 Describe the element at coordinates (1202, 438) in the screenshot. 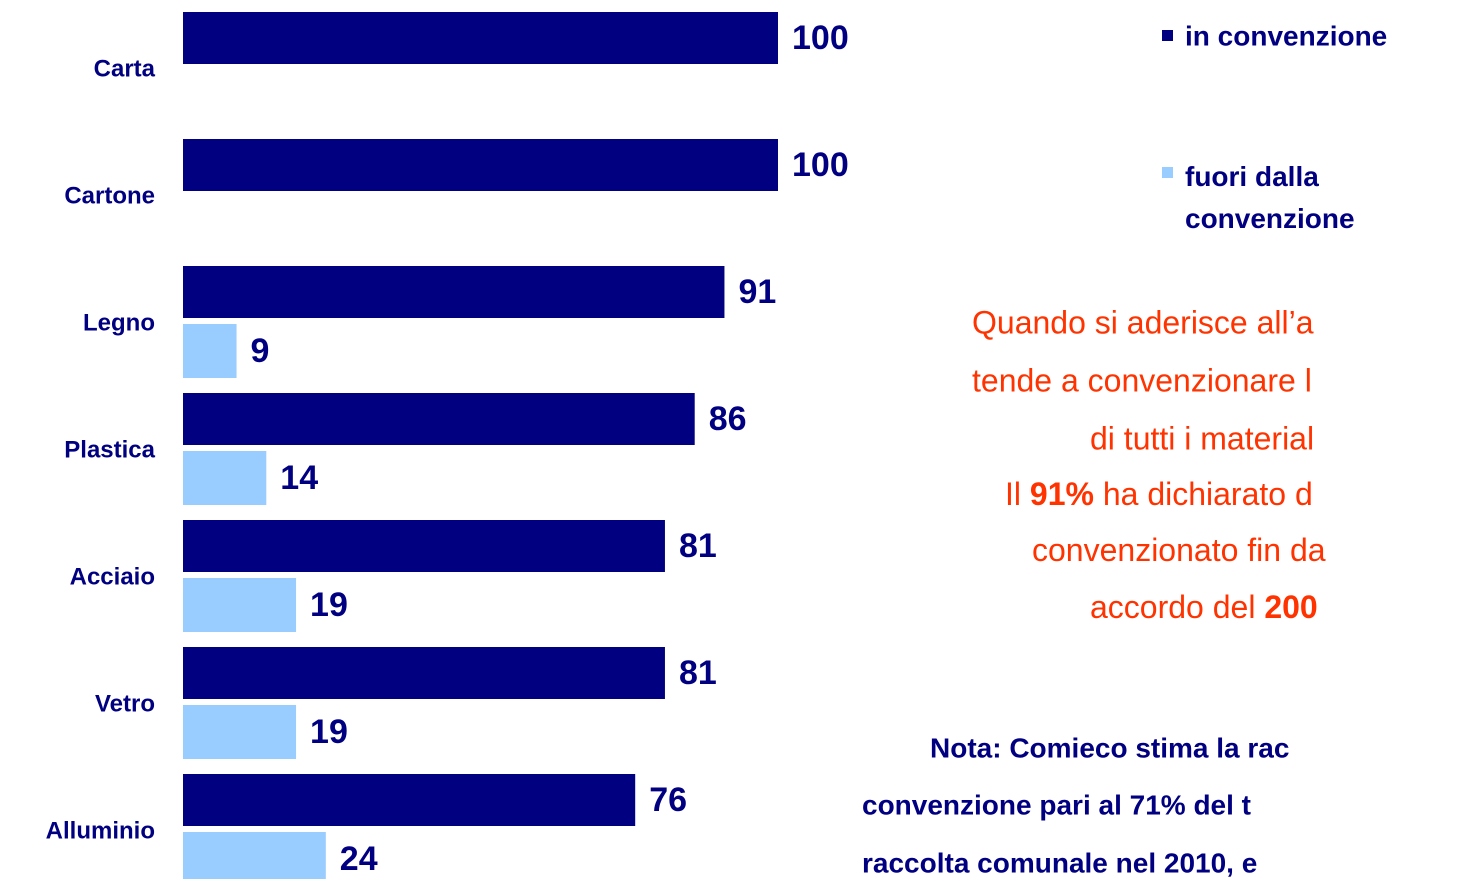

I see `annotation: di tutti i material` at that location.